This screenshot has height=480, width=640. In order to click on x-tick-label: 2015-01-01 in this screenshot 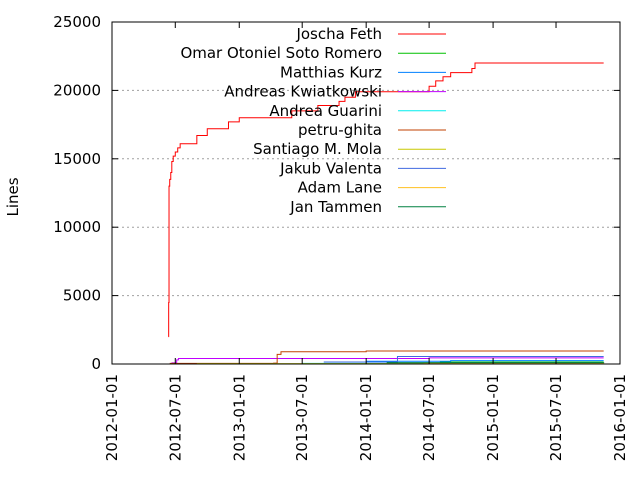, I will do `click(493, 417)`.